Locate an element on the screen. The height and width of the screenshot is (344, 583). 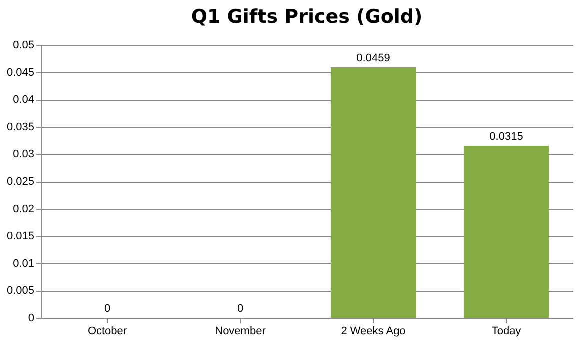
y-tick-label: 0.01 is located at coordinates (23, 264).